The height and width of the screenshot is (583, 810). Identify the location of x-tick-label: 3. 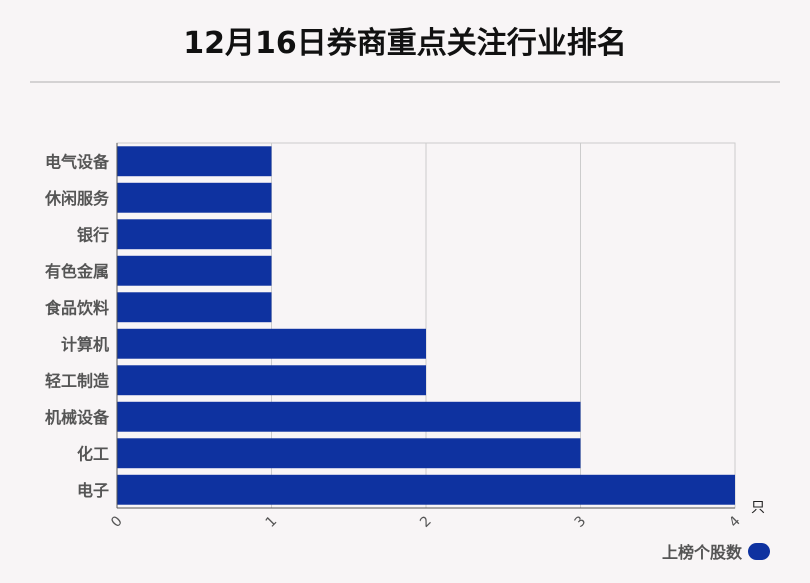
(581, 522).